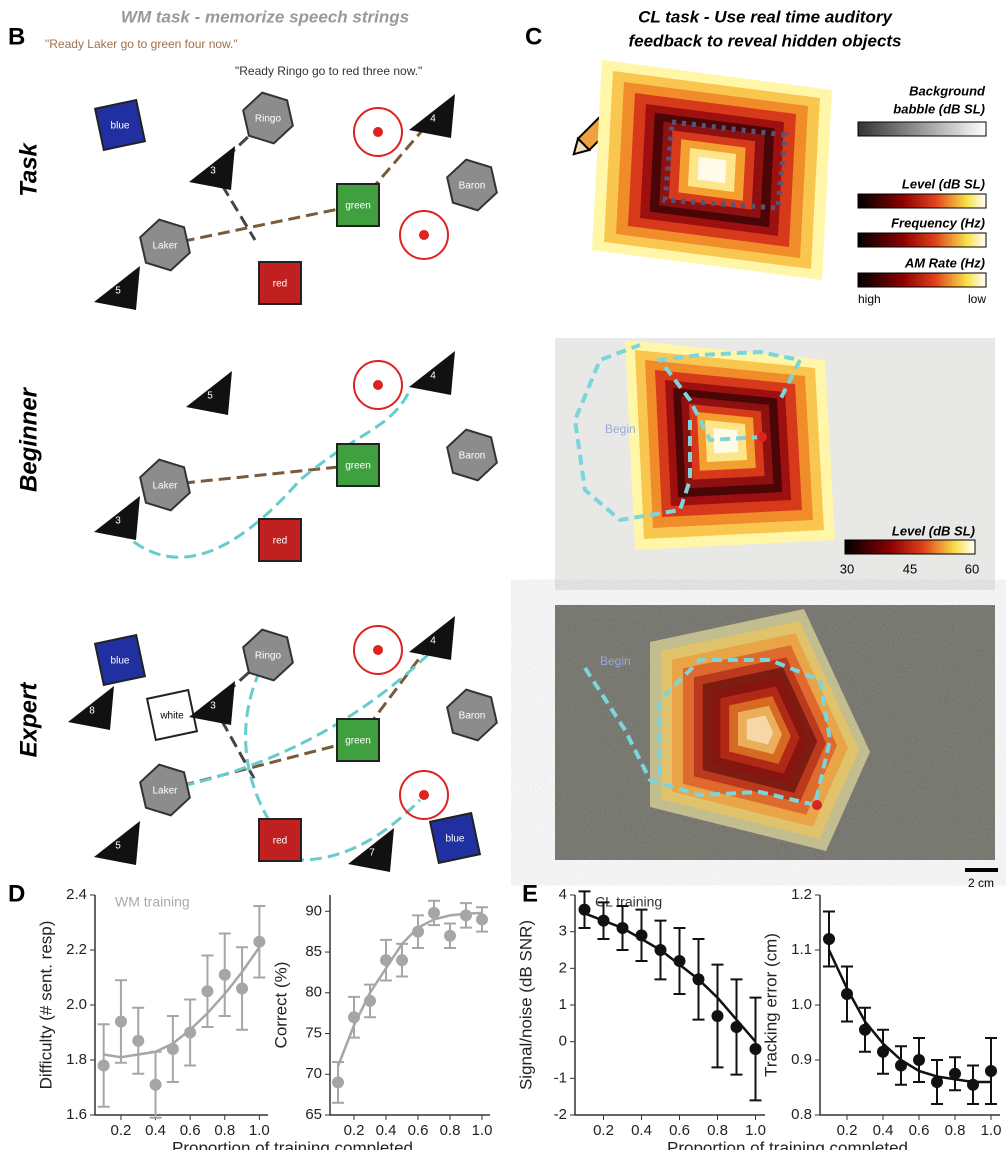 The height and width of the screenshot is (1150, 1006). Describe the element at coordinates (265, 16) in the screenshot. I see `panel-title: WM task - memorize speech strings` at that location.